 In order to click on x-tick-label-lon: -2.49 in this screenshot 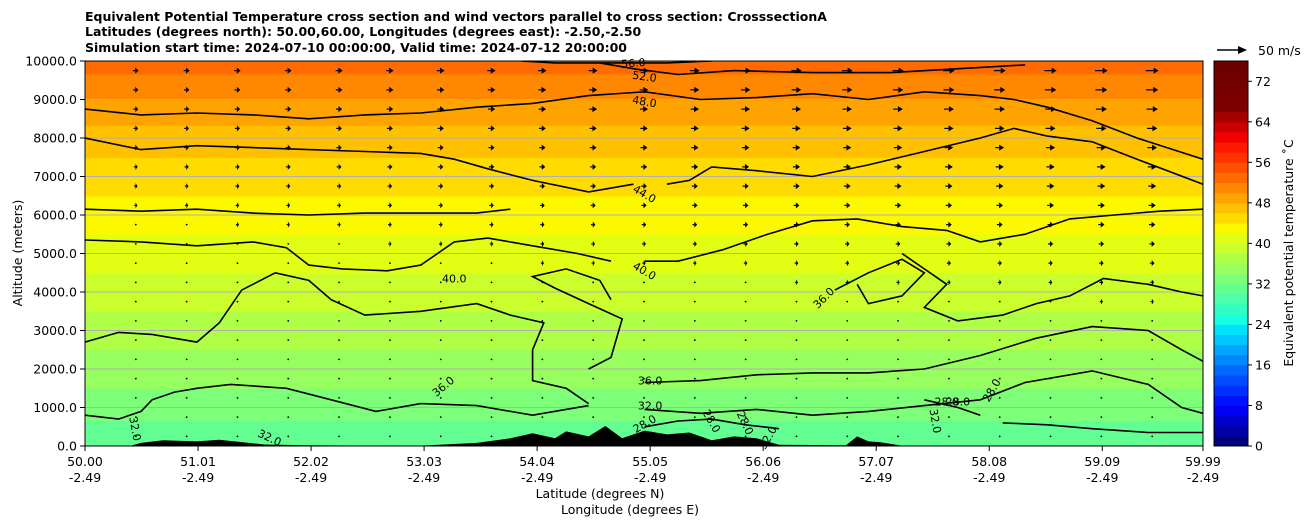, I will do `click(85, 477)`.